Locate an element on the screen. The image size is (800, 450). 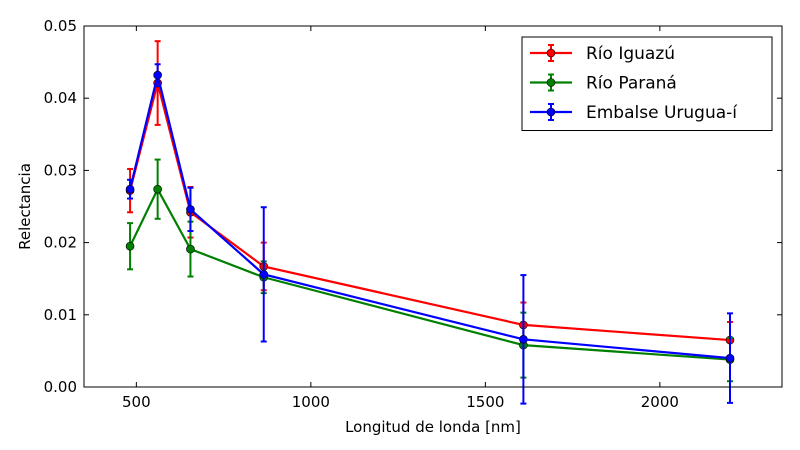
legend-label: Río Iguazú is located at coordinates (630, 54).